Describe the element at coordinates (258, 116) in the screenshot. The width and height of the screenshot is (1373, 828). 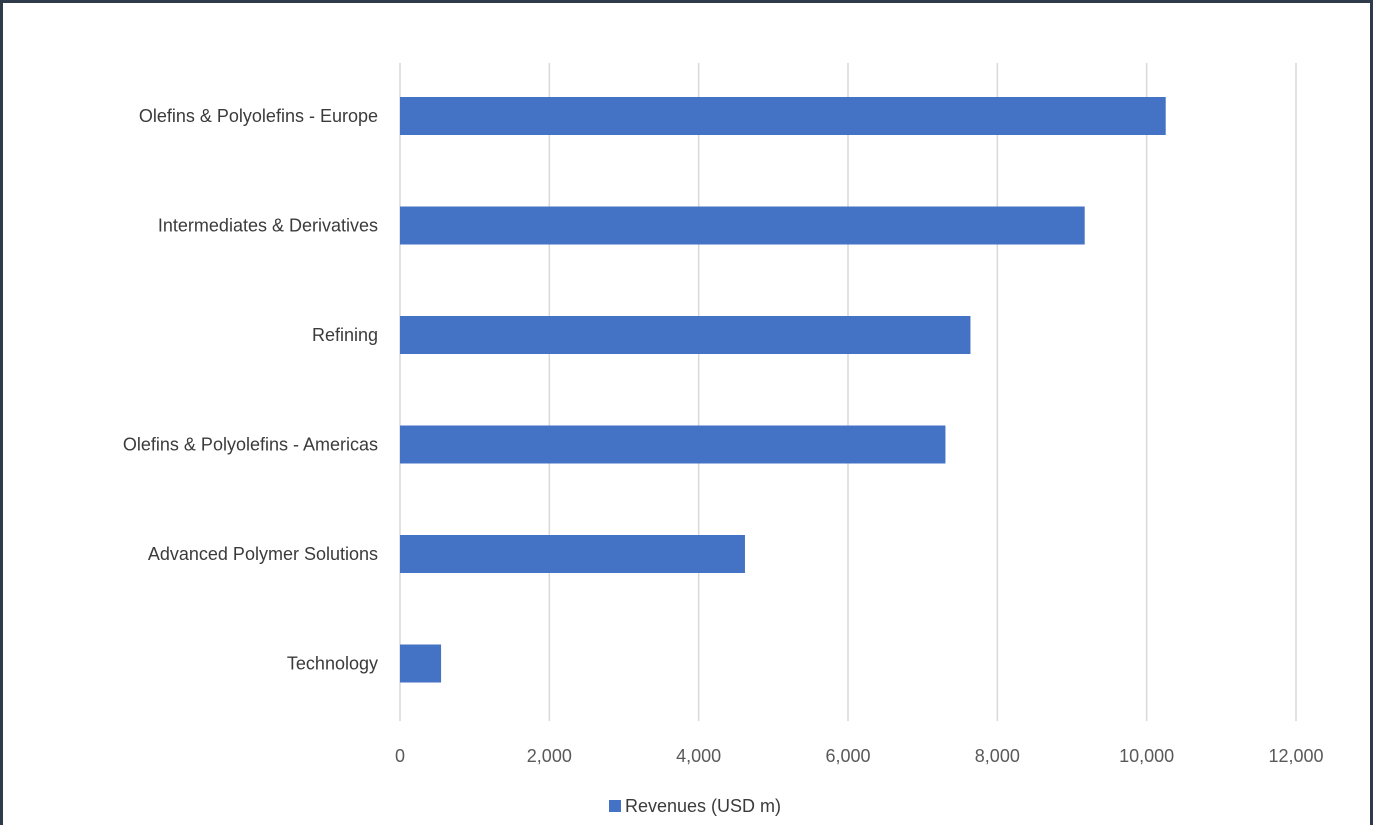
I see `category-label: Olefins & Polyolefins - Europe` at that location.